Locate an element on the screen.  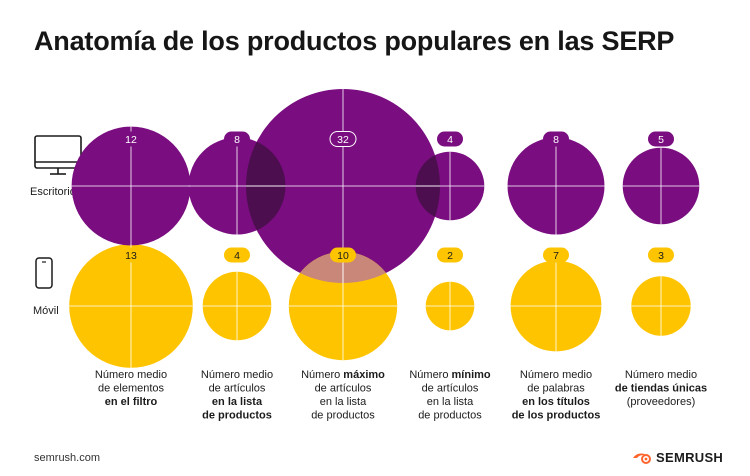
desktop-value-label-3: 32 is located at coordinates (343, 140).